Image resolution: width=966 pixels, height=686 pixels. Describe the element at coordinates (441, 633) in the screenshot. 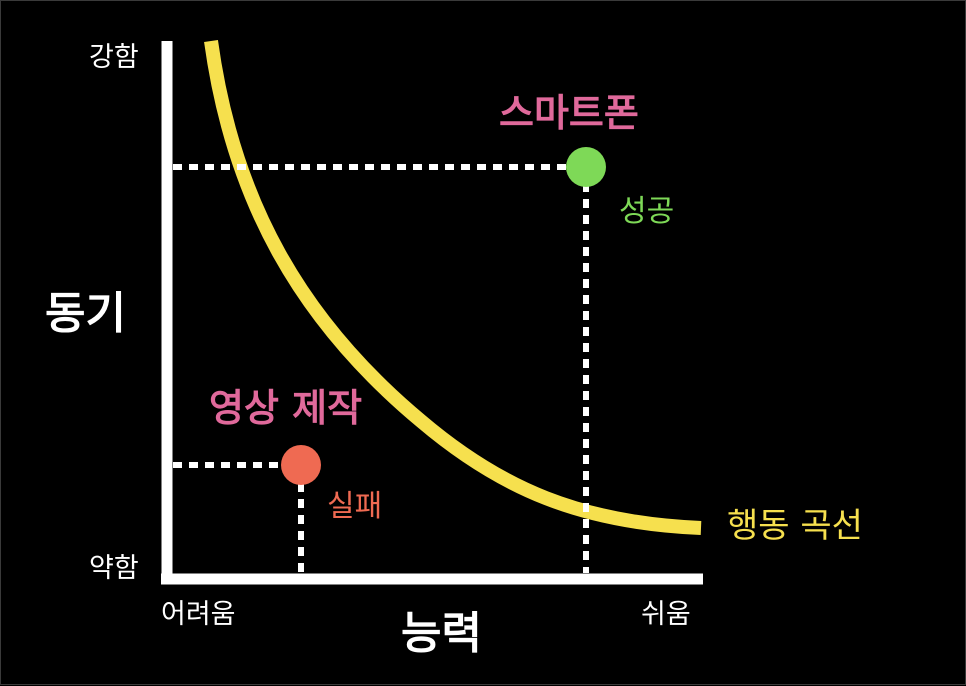

I see `x-axis-title: 능력` at that location.